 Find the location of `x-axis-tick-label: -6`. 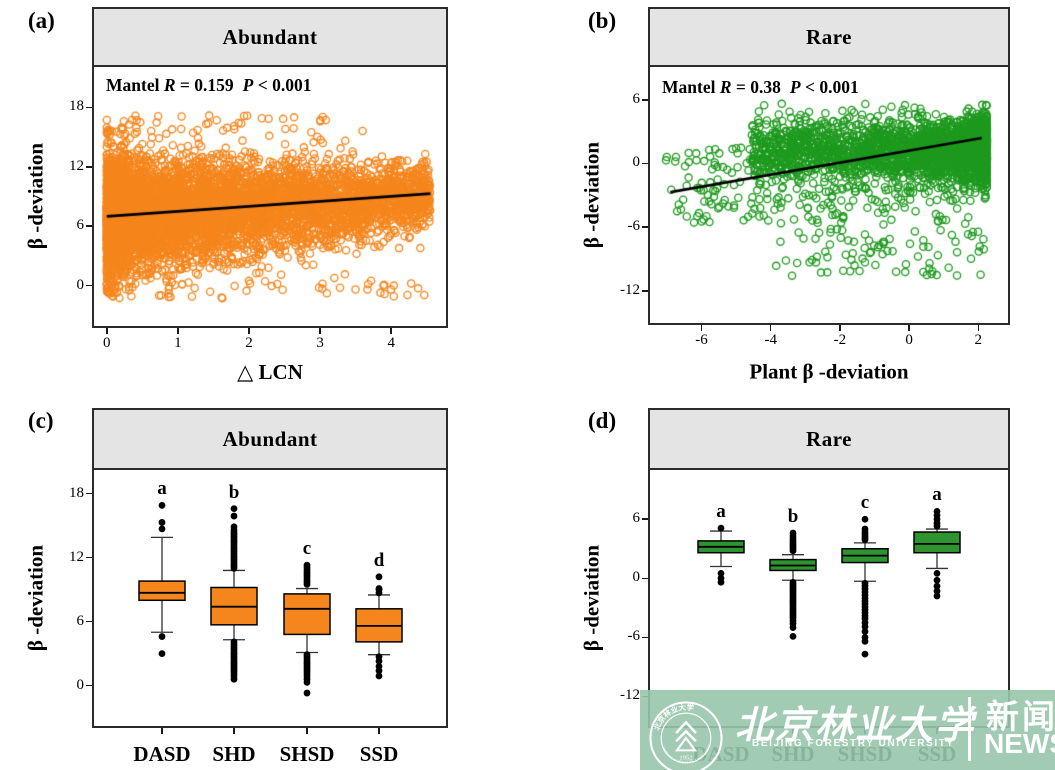

x-axis-tick-label: -6 is located at coordinates (701, 340).